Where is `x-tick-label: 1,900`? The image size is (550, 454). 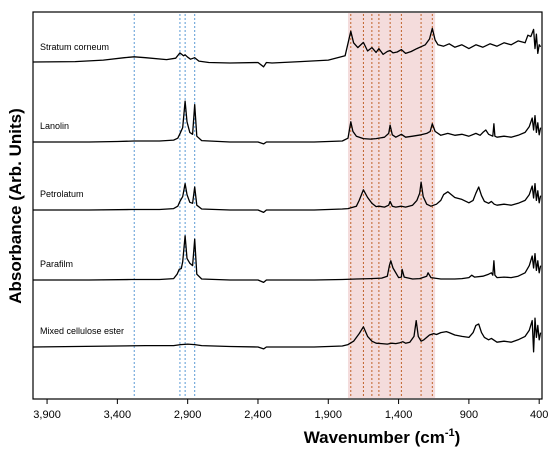
x-tick-label: 1,900 is located at coordinates (329, 415).